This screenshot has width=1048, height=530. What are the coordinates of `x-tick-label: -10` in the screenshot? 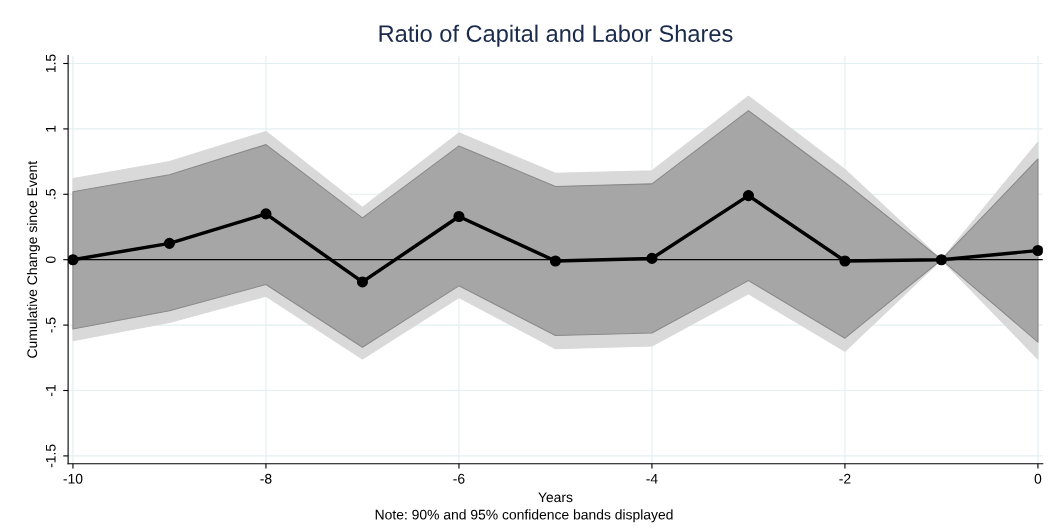 It's located at (73, 478).